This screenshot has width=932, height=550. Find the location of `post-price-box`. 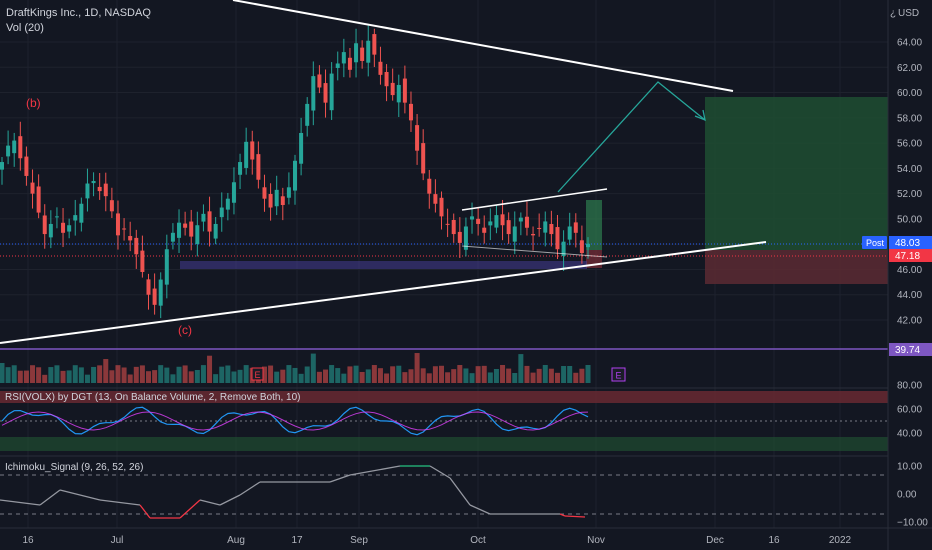

post-price-box is located at coordinates (910, 242).